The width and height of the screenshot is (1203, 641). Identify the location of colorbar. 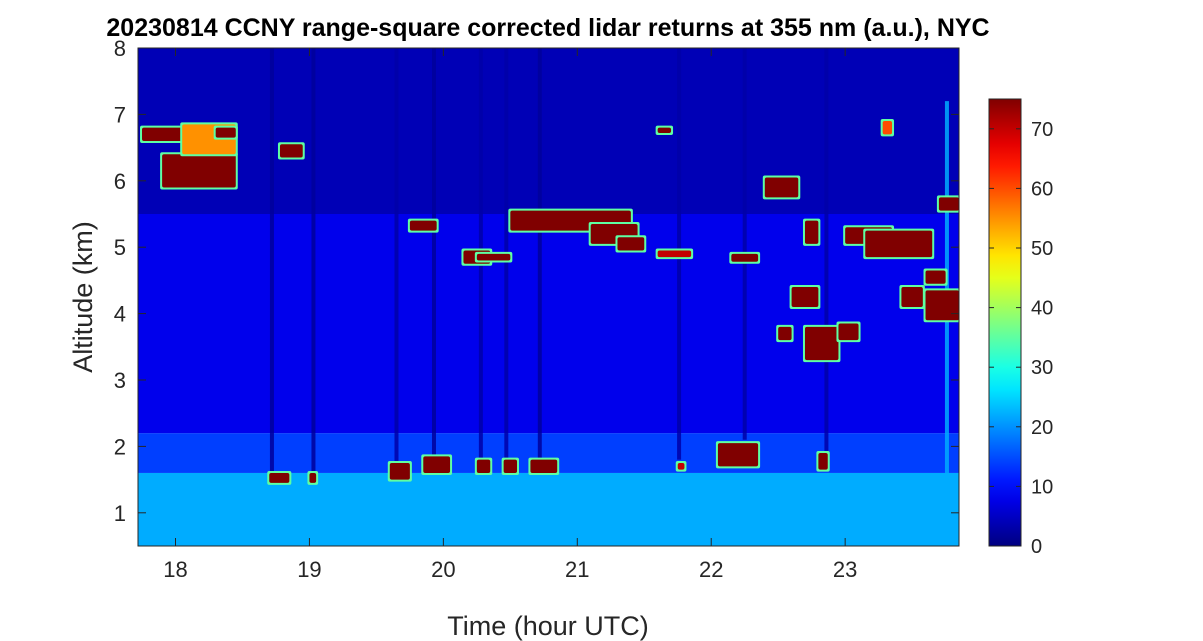
(1005, 322).